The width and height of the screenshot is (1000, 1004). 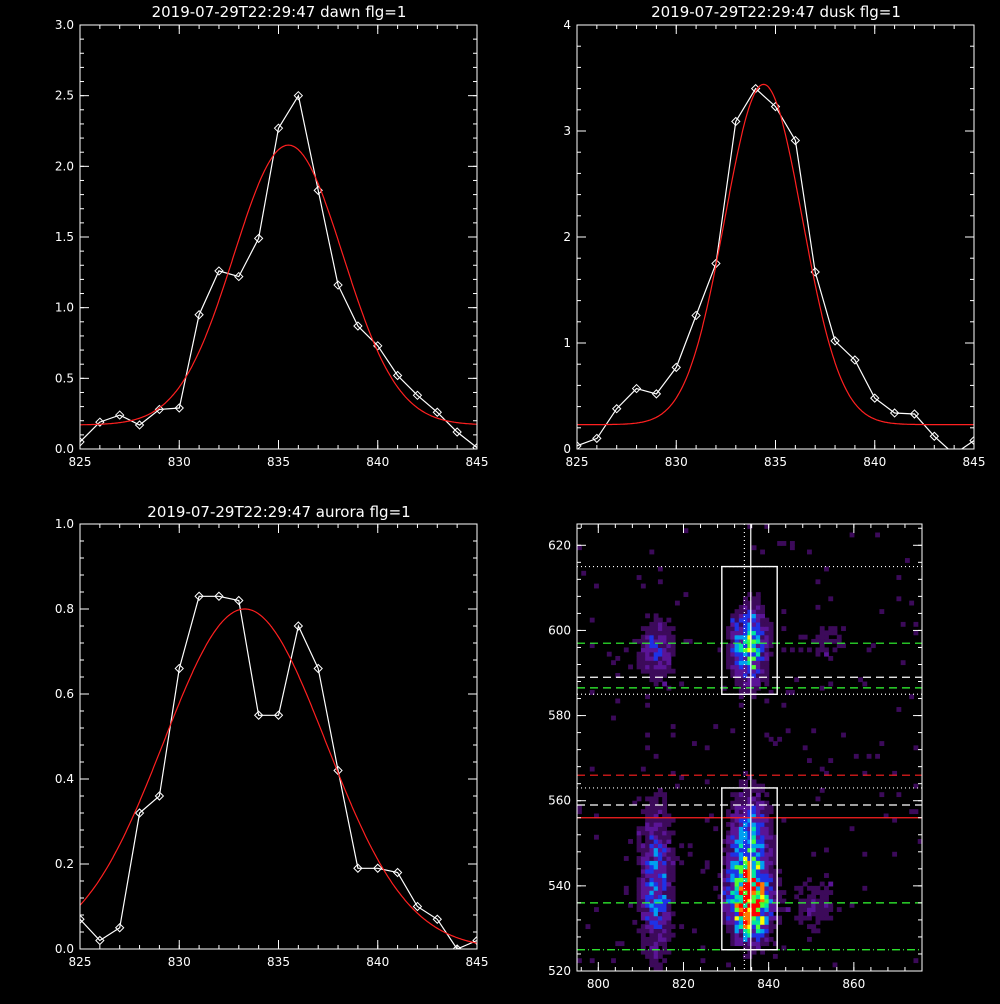 I want to click on dusk-data-line, so click(x=775, y=268).